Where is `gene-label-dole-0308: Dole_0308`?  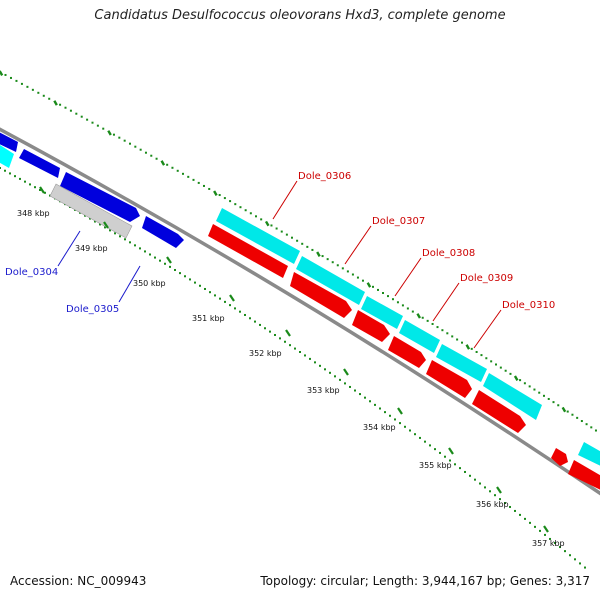
gene-label-dole-0308: Dole_0308 is located at coordinates (448, 253).